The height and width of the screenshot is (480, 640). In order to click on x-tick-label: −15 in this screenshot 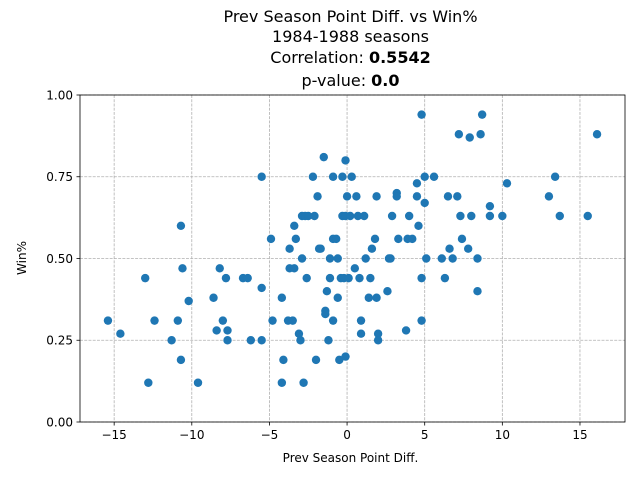, I will do `click(113, 435)`.